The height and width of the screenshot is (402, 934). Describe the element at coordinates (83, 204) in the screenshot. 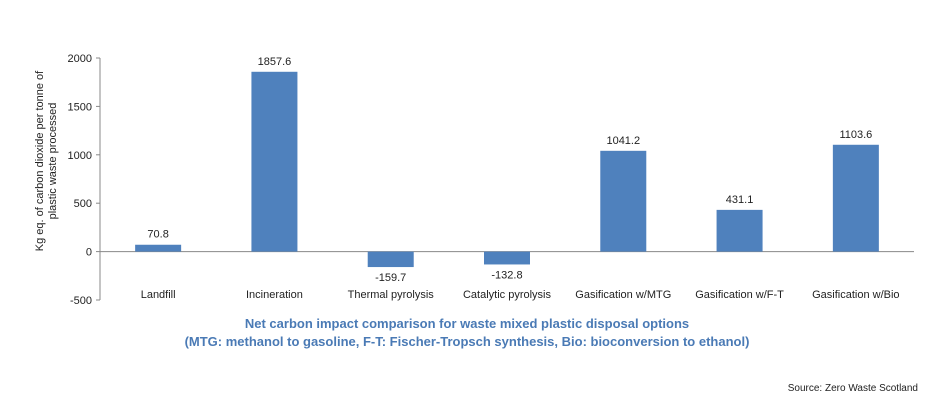

I see `y-tick-label: 500` at that location.